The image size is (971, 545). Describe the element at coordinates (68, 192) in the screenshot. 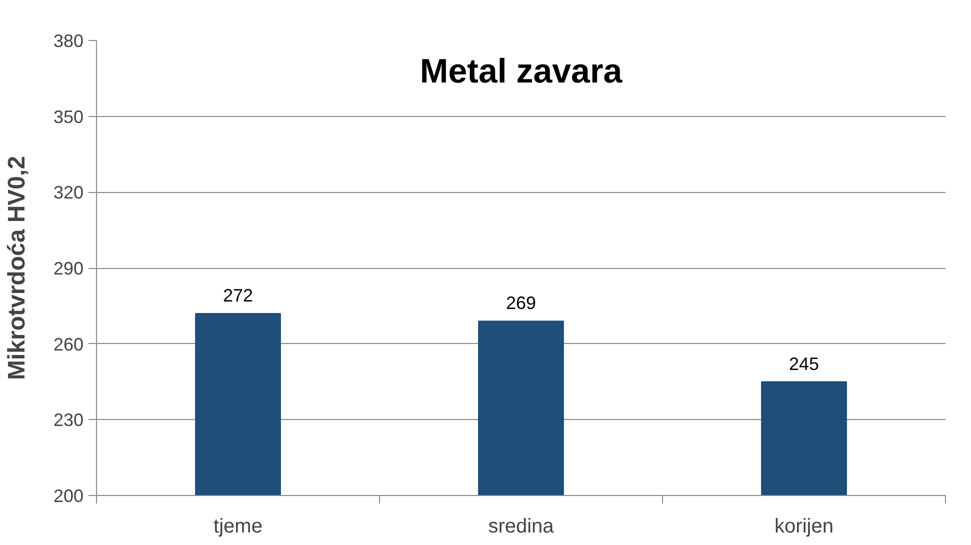

I see `y-tick-label: 320` at that location.